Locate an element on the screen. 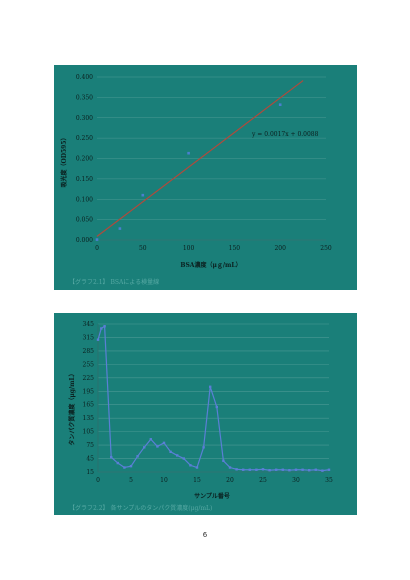  x-tick-label: 5 is located at coordinates (131, 480).